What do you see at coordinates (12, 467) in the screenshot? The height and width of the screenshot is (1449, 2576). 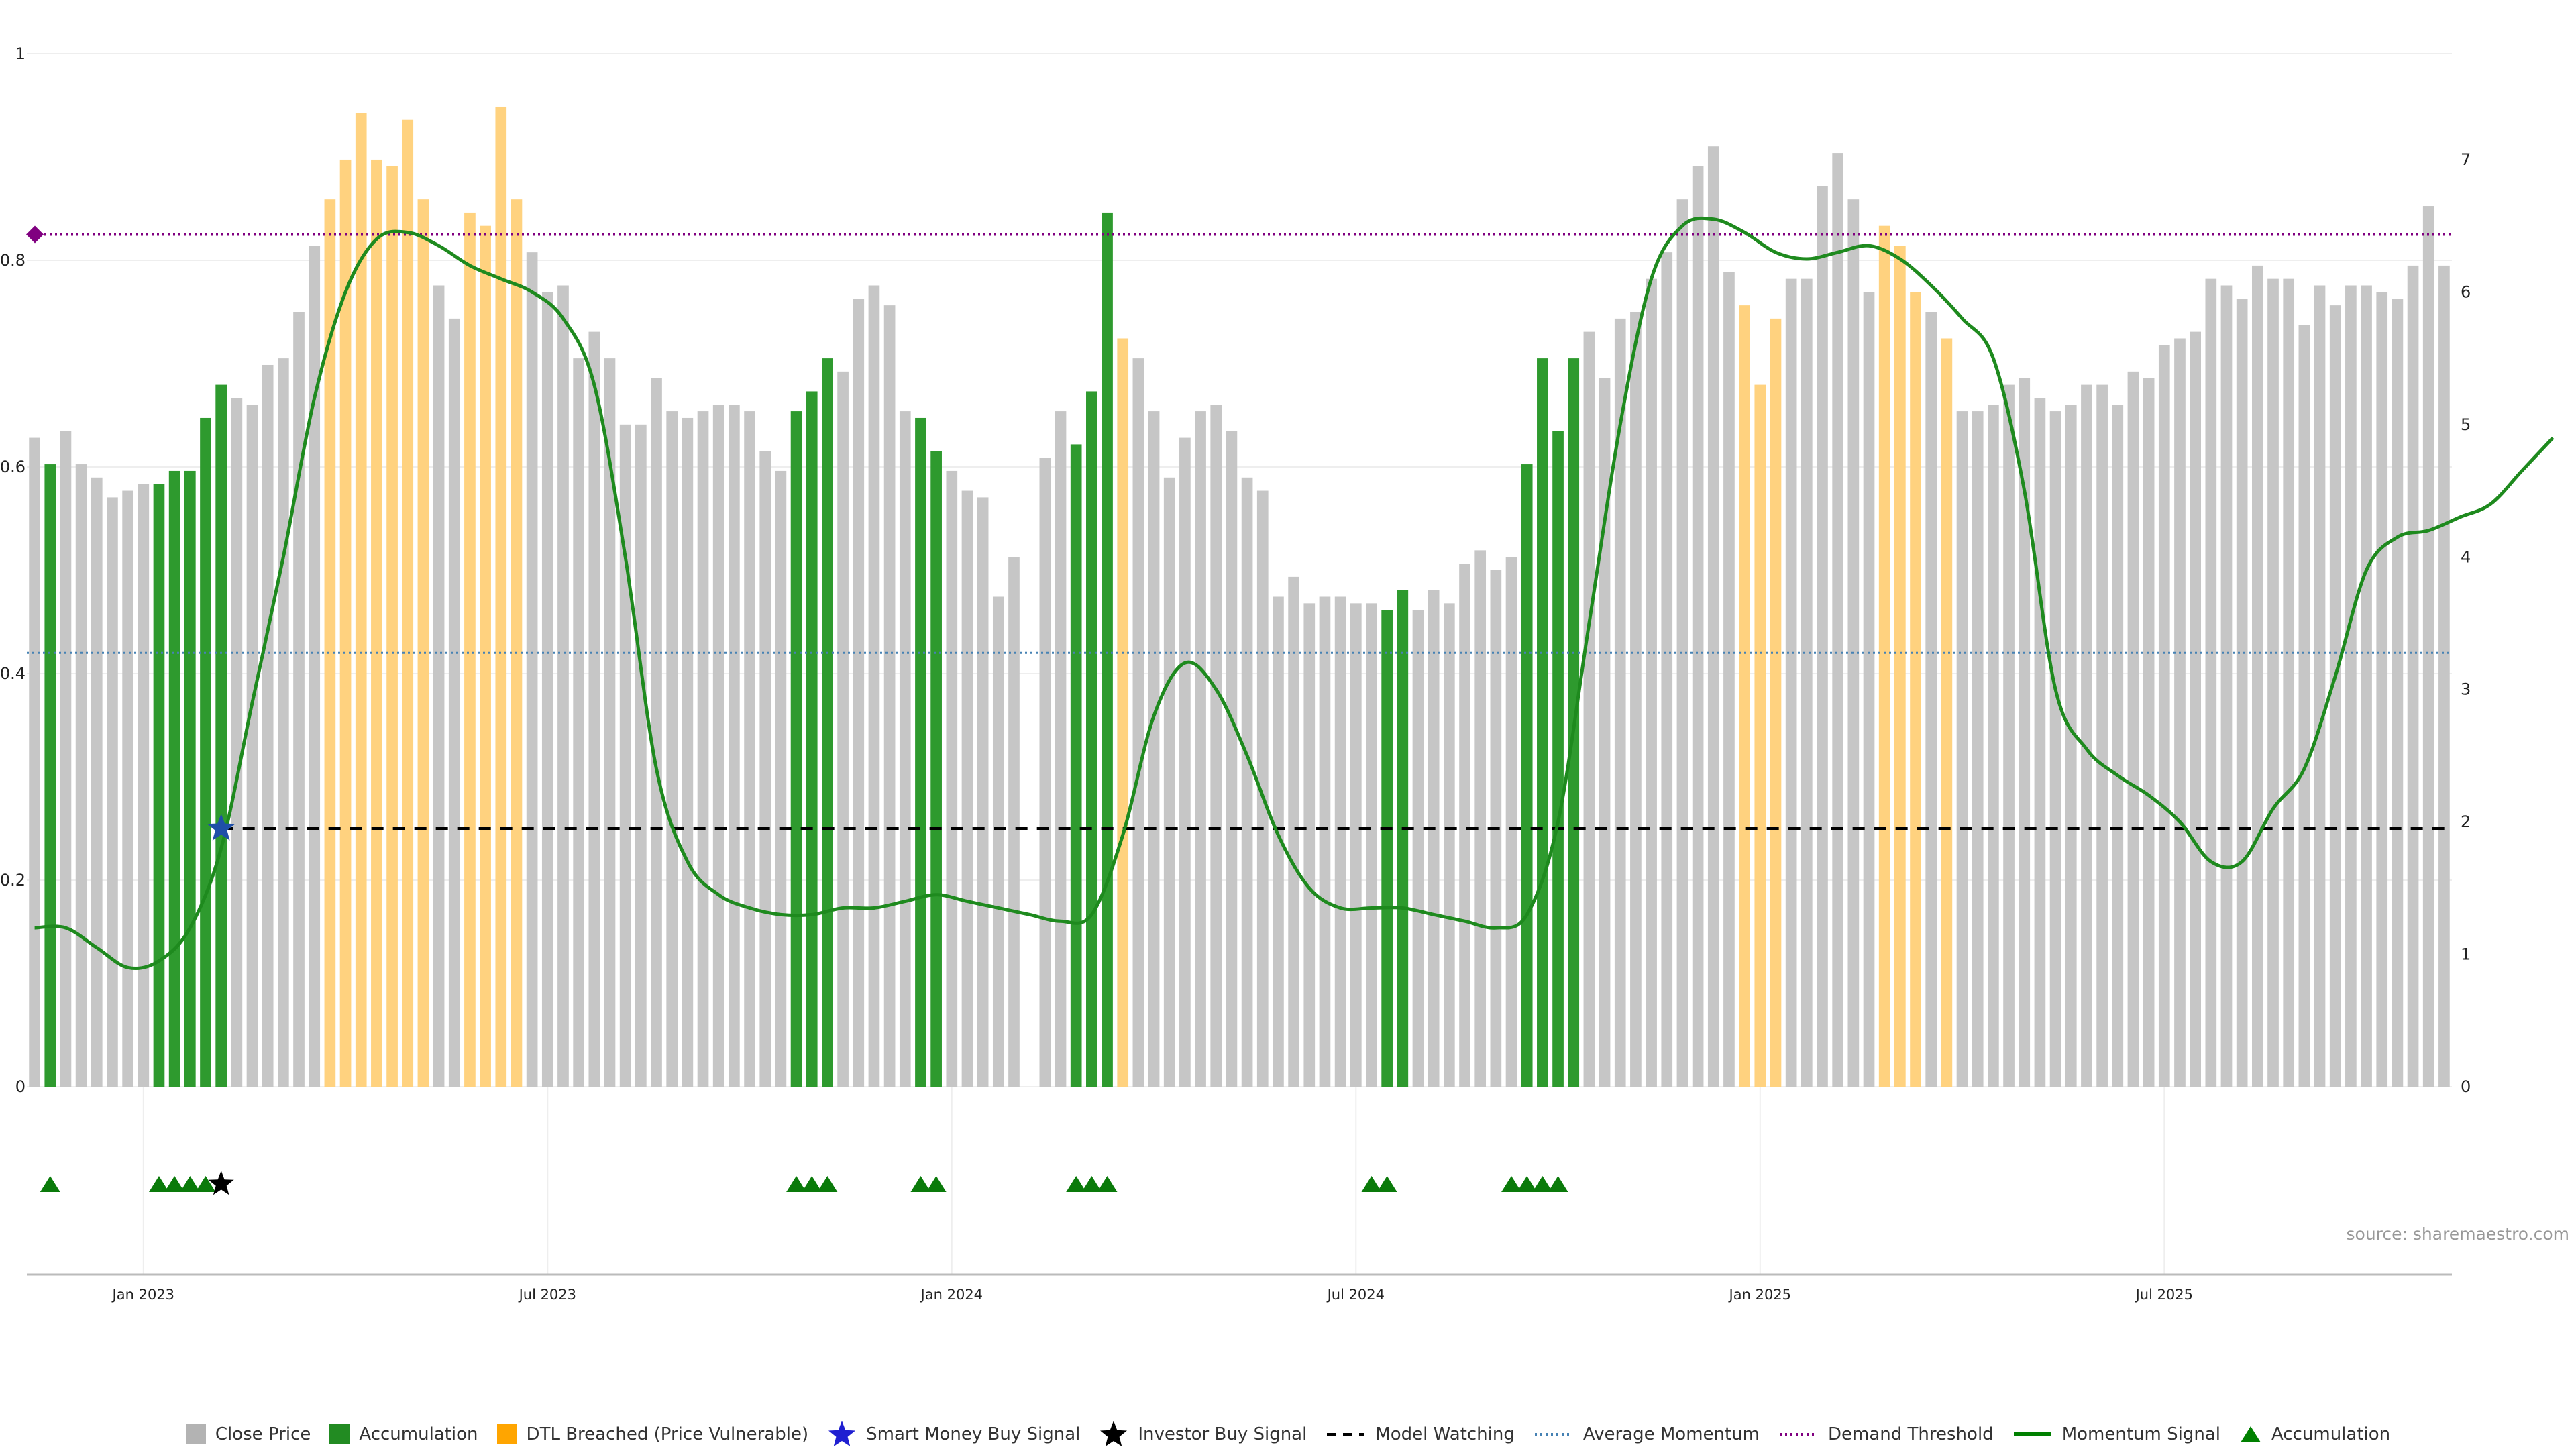 I see `y-left-tick-label: 0.6` at bounding box center [12, 467].